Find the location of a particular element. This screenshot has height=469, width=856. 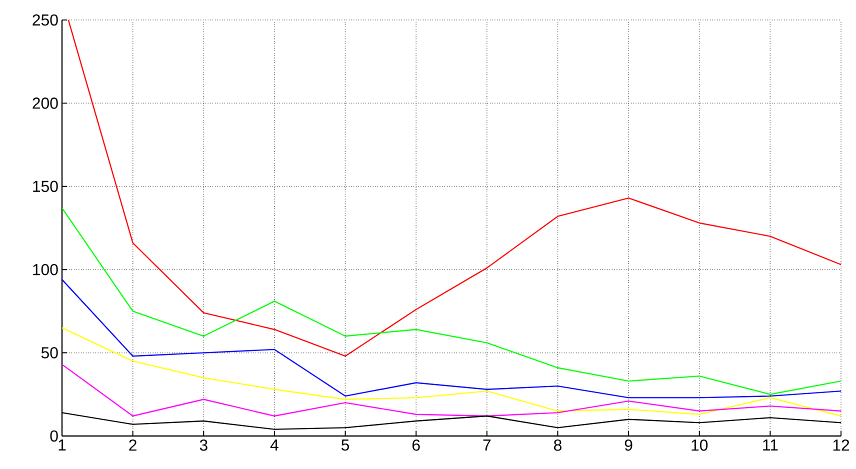

y-tick-label: 100 is located at coordinates (45, 270).